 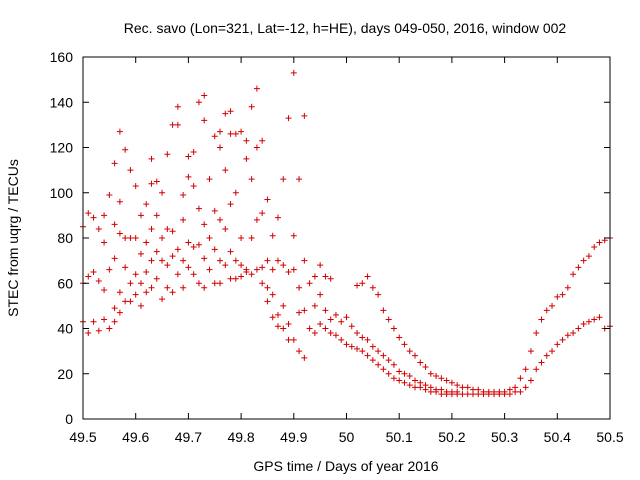 What do you see at coordinates (65, 283) in the screenshot?
I see `y-tick-label: 60` at bounding box center [65, 283].